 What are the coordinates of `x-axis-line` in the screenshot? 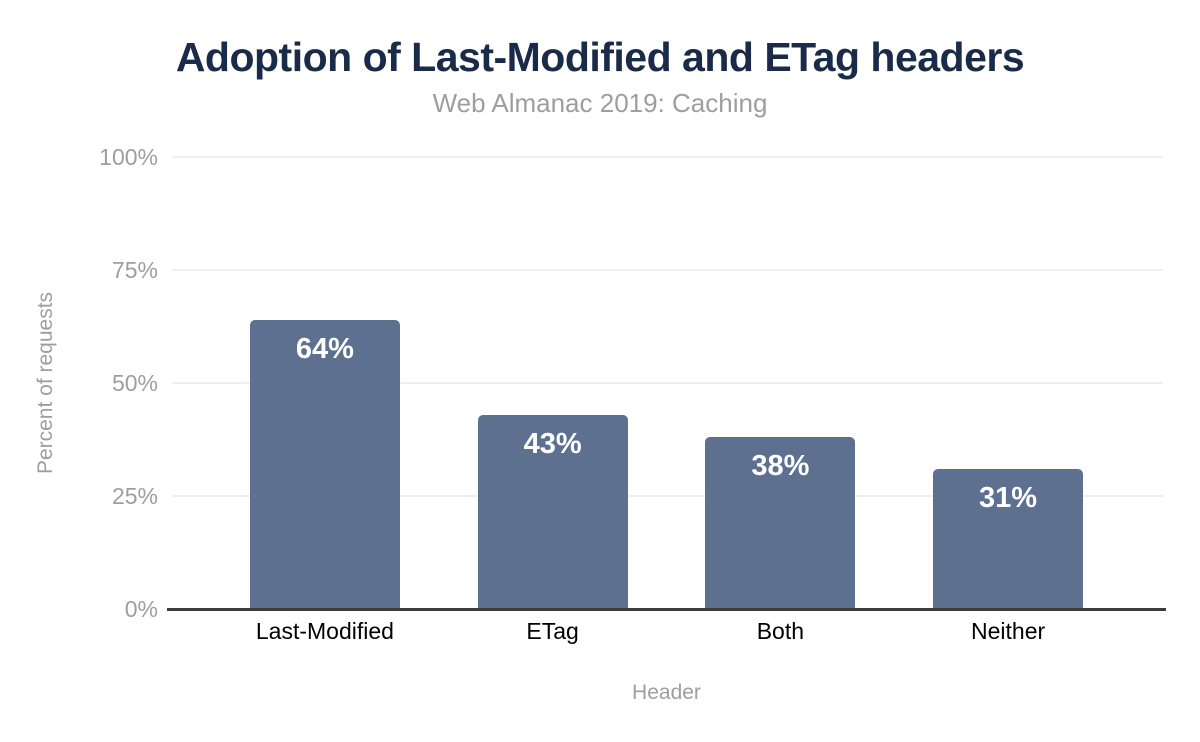 It's located at (666, 609).